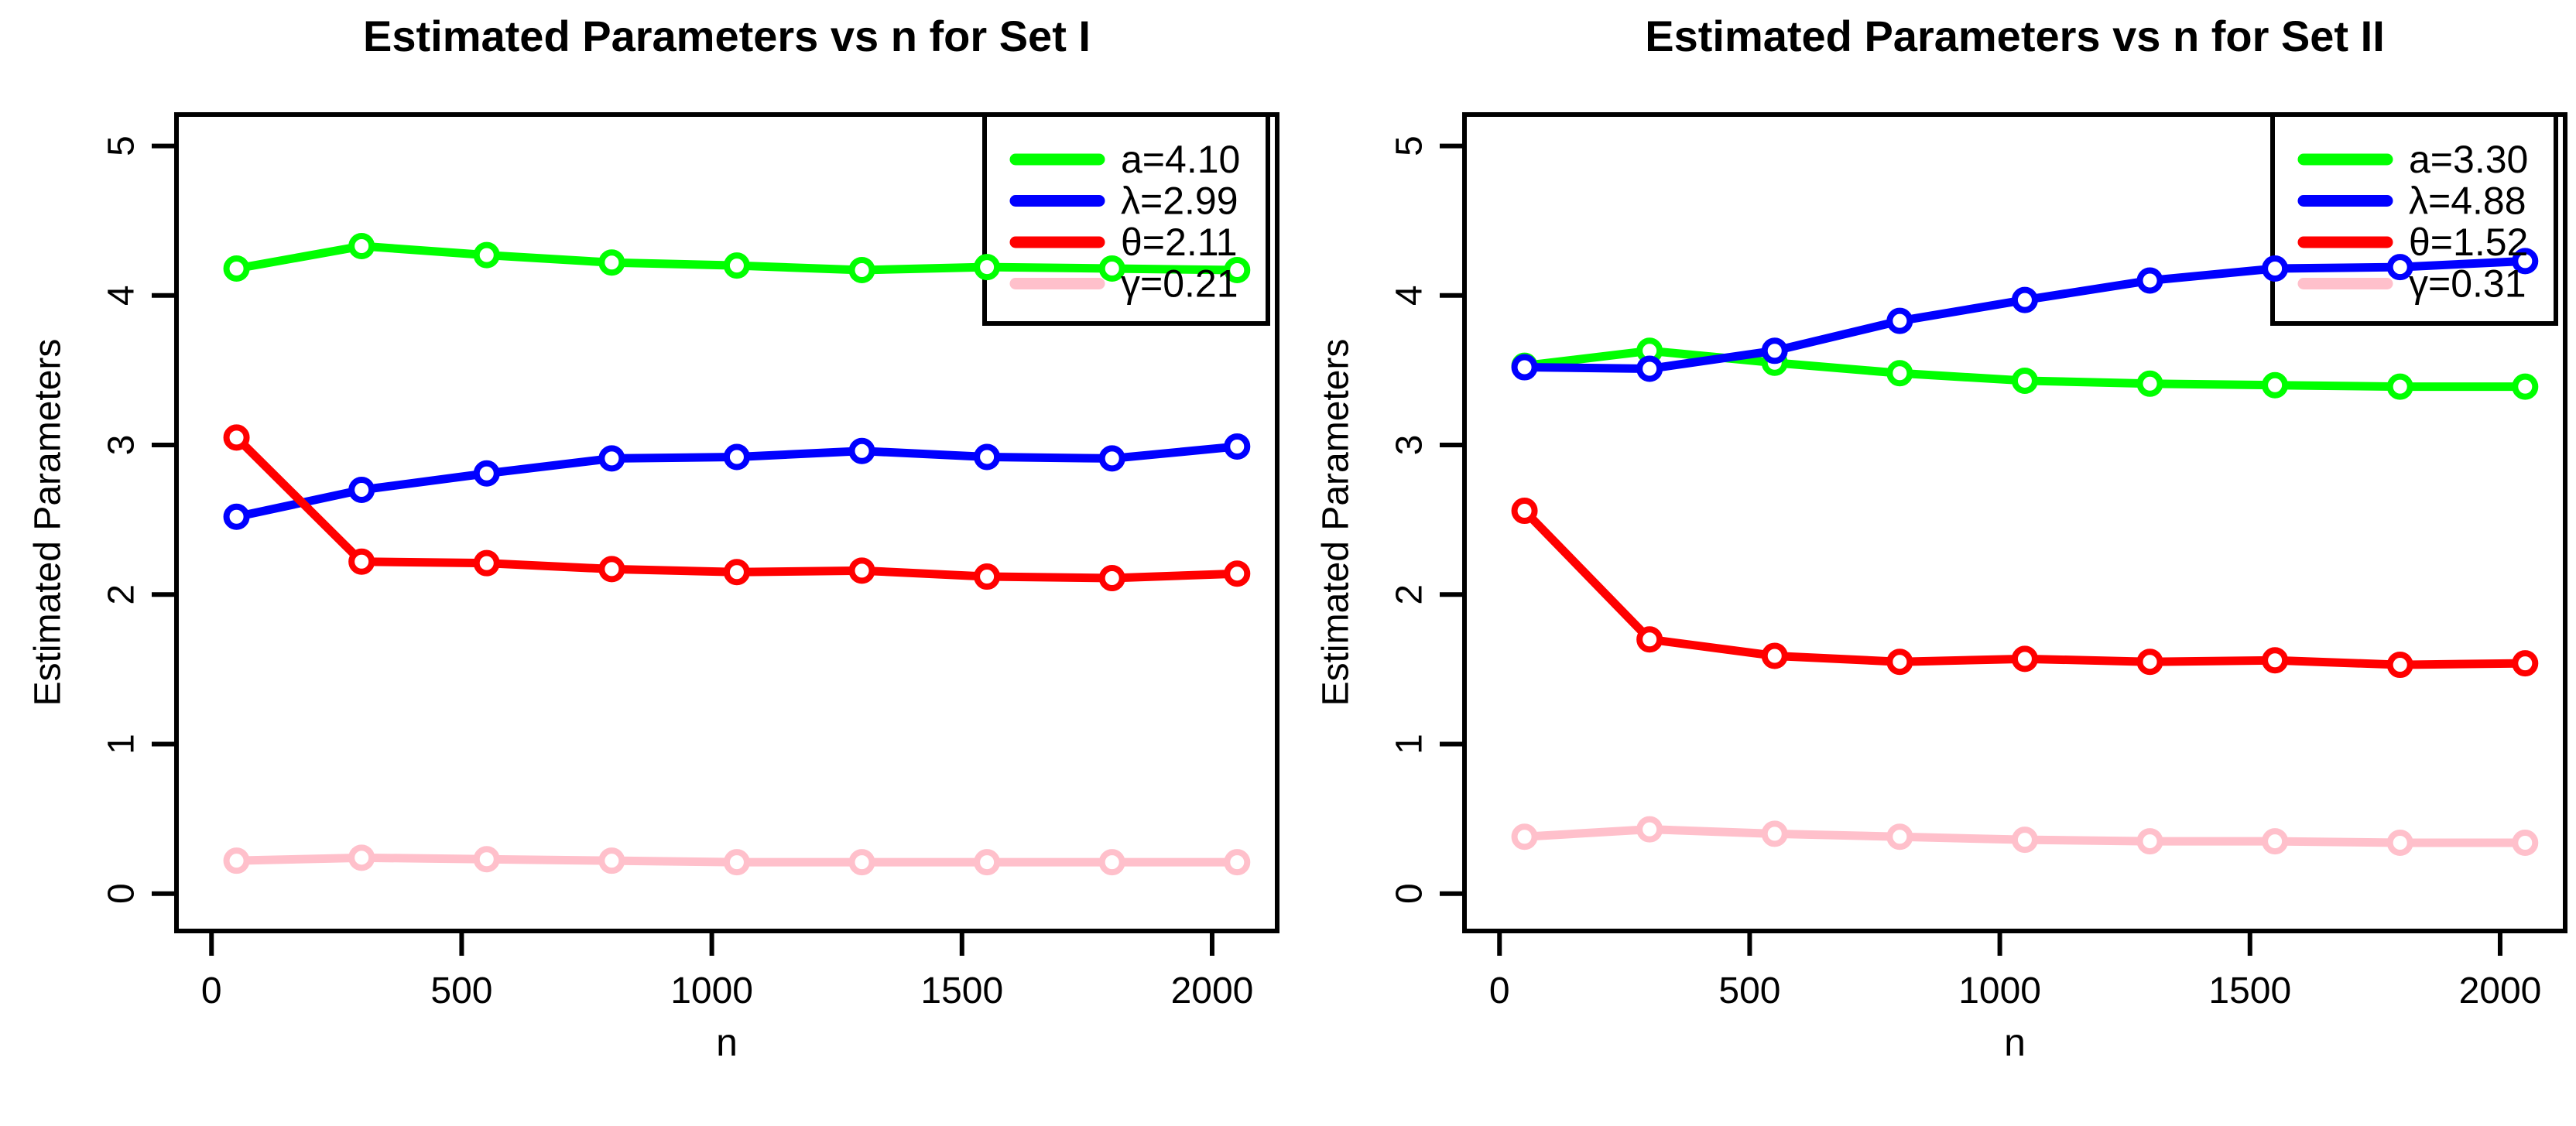 This screenshot has height=1126, width=2576. Describe the element at coordinates (2015, 36) in the screenshot. I see `chart-title-set-ii: Estimated Parameters vs n for Set II` at that location.